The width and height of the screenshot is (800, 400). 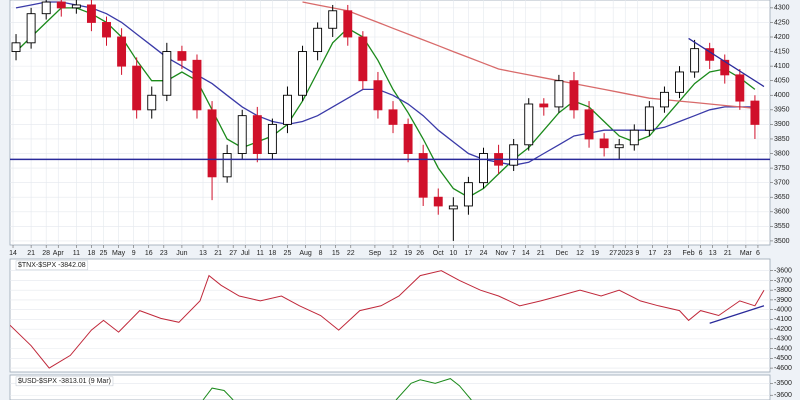 What do you see at coordinates (758, 253) in the screenshot?
I see `x-tick-label: 6` at bounding box center [758, 253].